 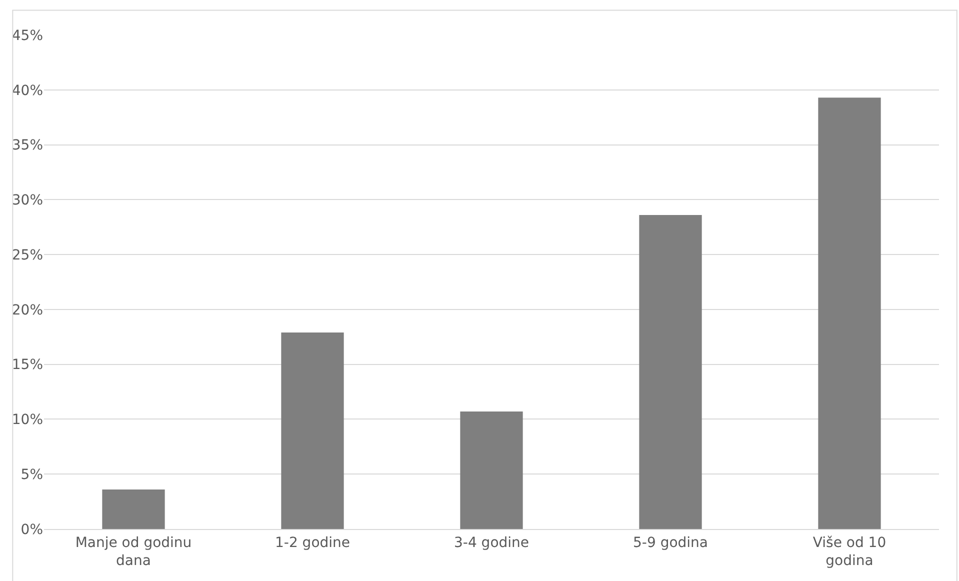 What do you see at coordinates (27, 36) in the screenshot?
I see `y-tick-label: 45%` at bounding box center [27, 36].